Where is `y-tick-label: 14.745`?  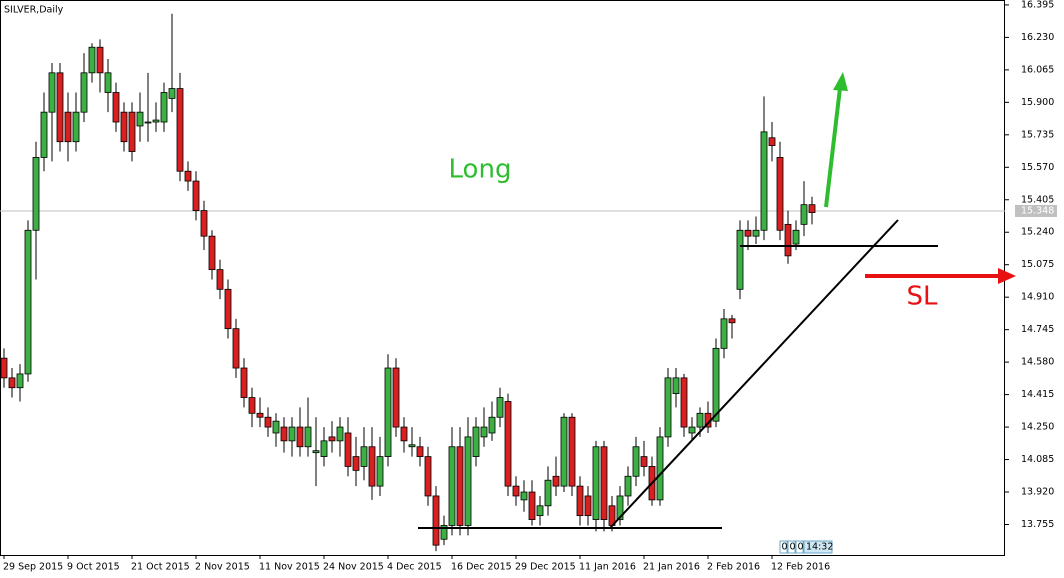 y-tick-label: 14.745 is located at coordinates (1037, 329).